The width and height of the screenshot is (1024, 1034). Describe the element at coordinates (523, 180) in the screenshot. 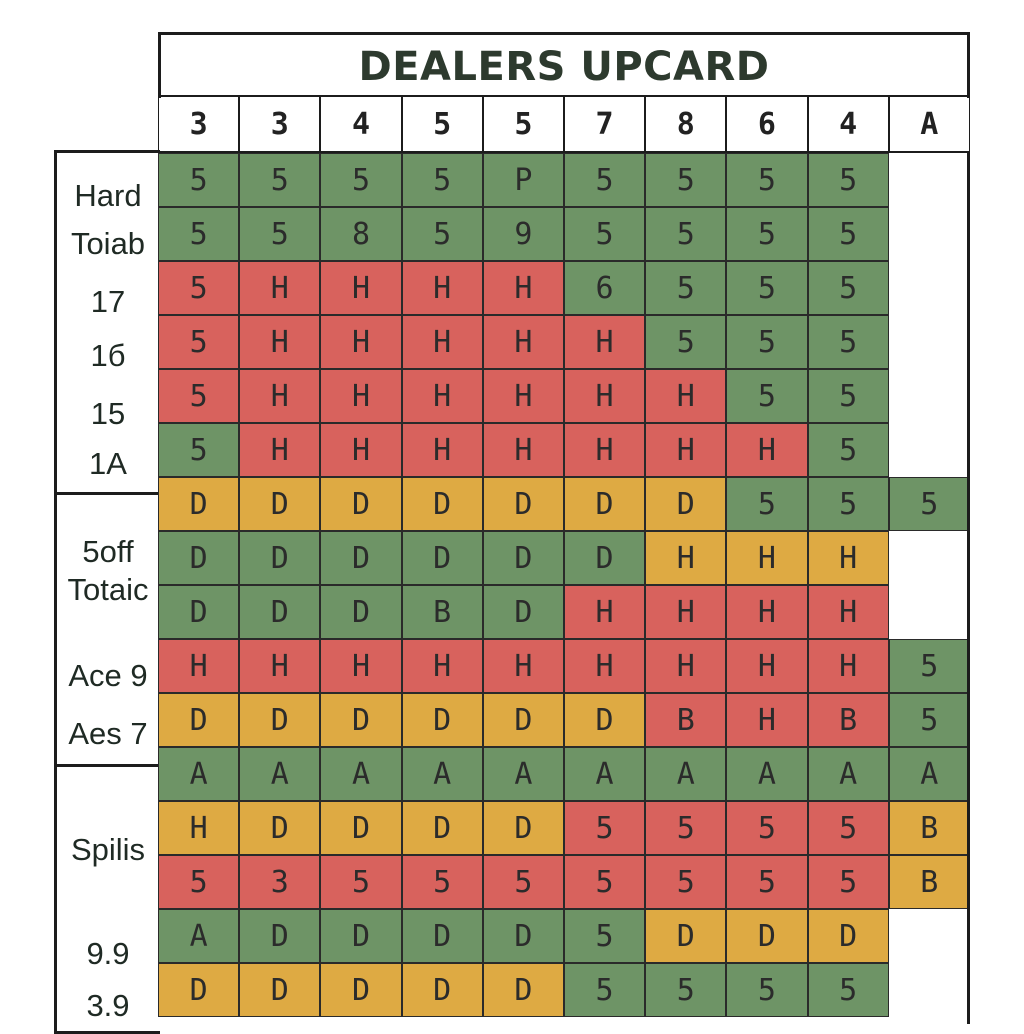

I see `strategy-cell: P` at that location.